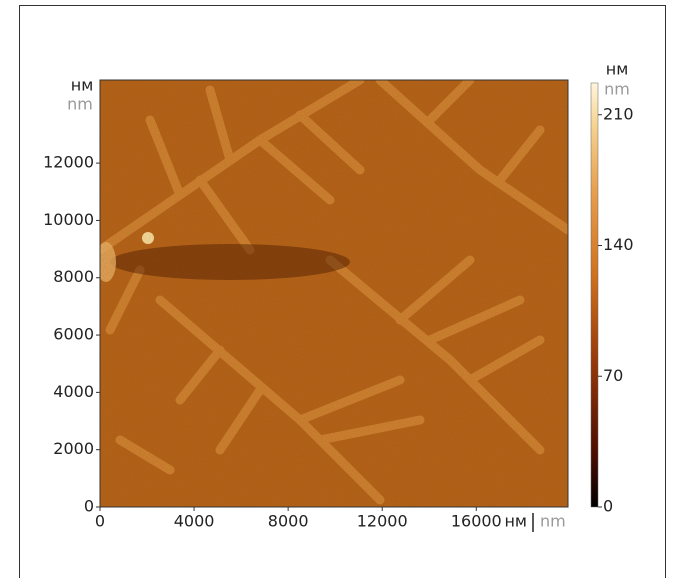 This screenshot has height=578, width=673. What do you see at coordinates (100, 521) in the screenshot?
I see `x-tick-label: 0` at bounding box center [100, 521].